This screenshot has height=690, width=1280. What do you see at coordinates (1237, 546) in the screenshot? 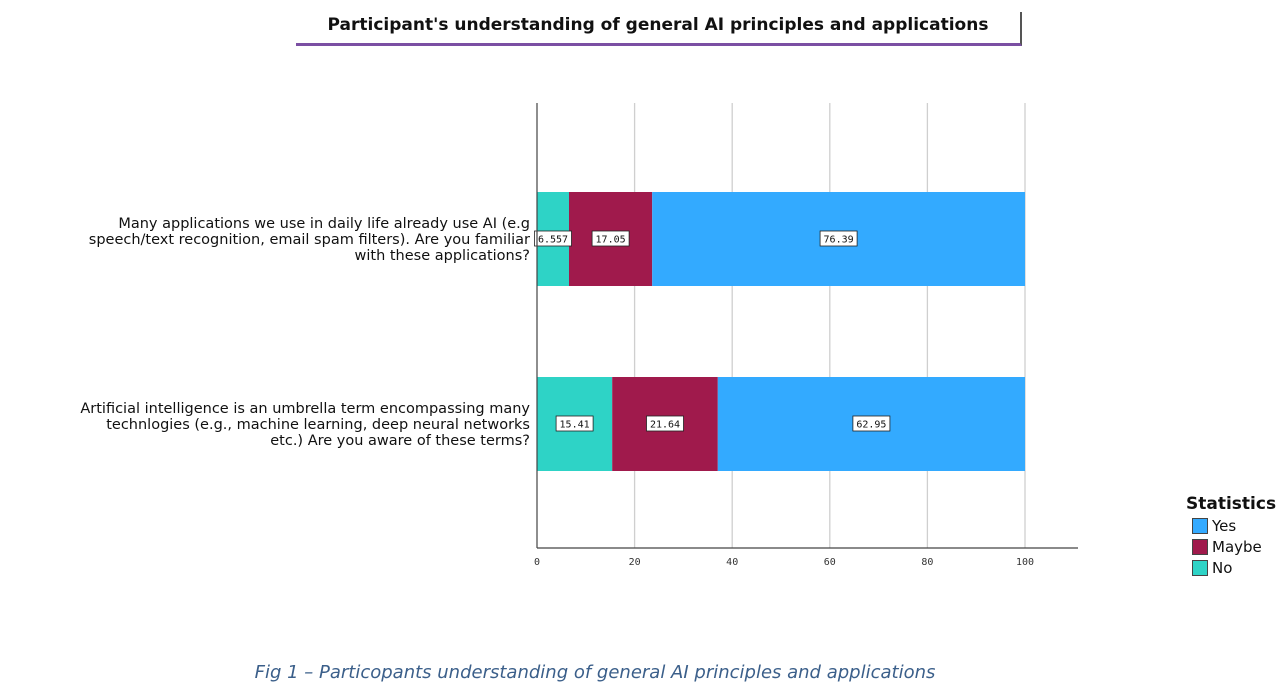
I see `legend-label-maybe: Maybe` at bounding box center [1237, 546].